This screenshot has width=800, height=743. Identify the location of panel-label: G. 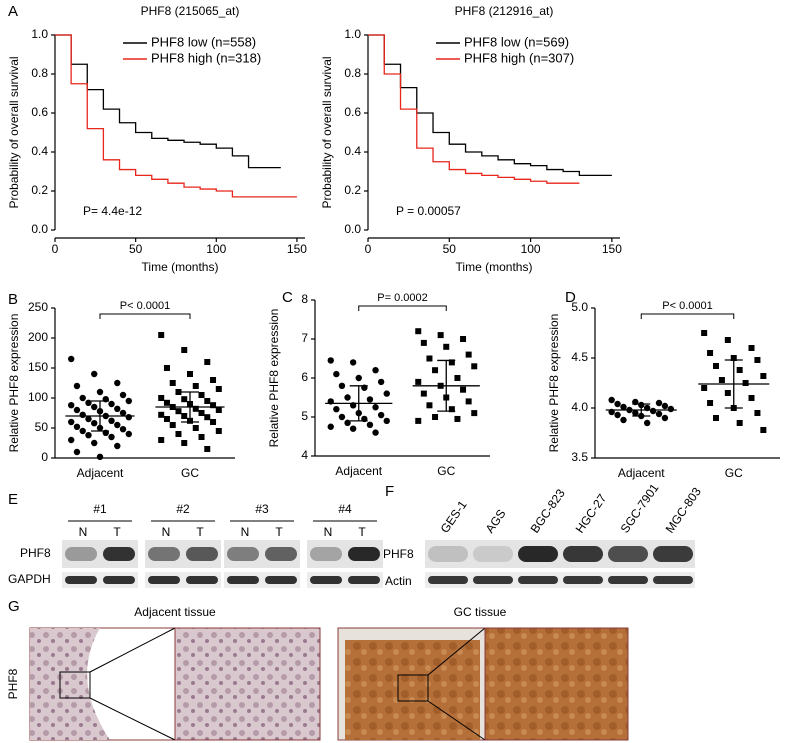
(14, 606).